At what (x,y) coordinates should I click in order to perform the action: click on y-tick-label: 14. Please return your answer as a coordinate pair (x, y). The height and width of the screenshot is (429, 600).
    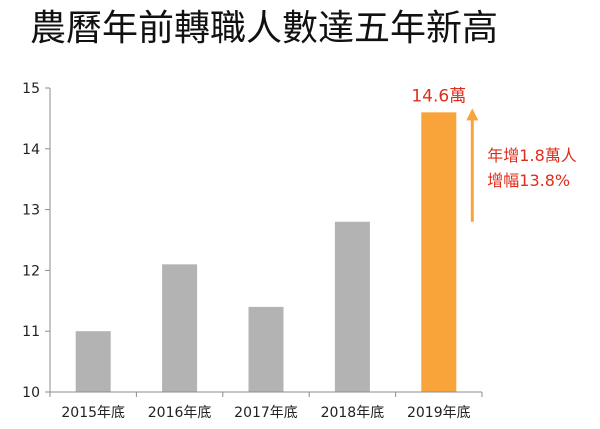
    Looking at the image, I should click on (31, 150).